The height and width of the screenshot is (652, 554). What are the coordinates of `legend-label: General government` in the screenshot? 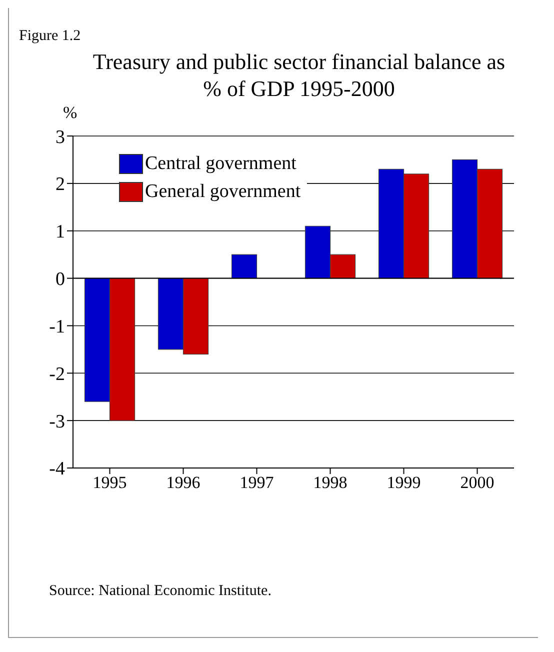 It's located at (223, 192).